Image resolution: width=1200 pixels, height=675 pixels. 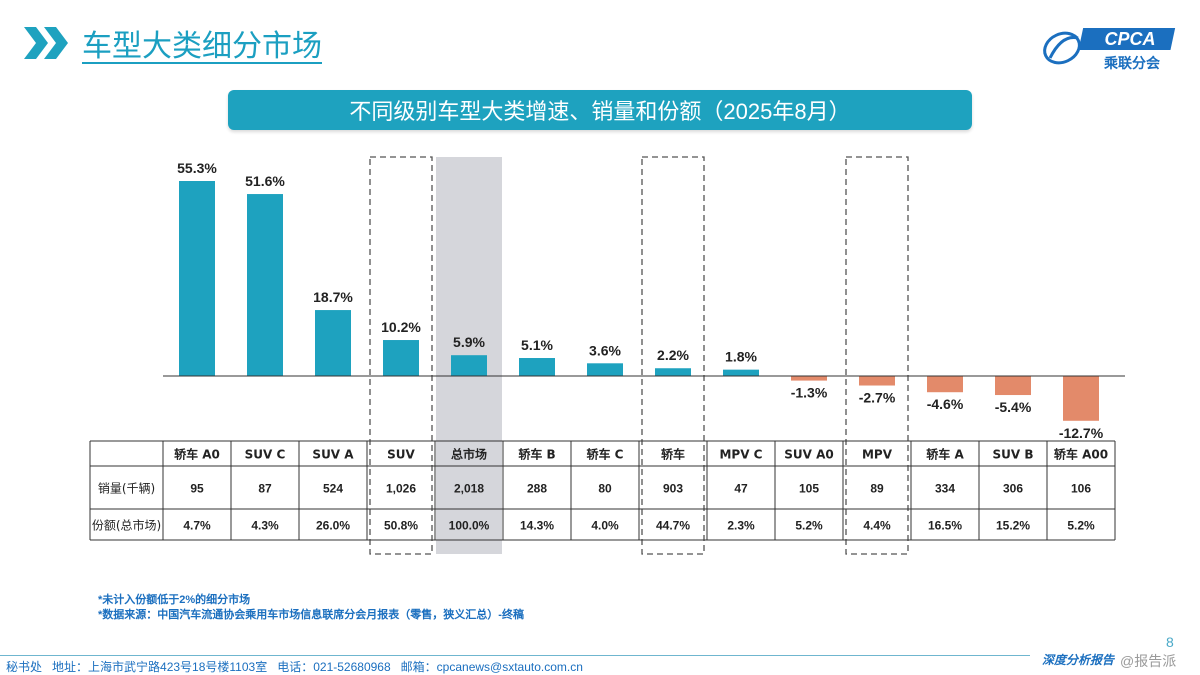 I want to click on share-cell-0: 4.7%, so click(x=197, y=526).